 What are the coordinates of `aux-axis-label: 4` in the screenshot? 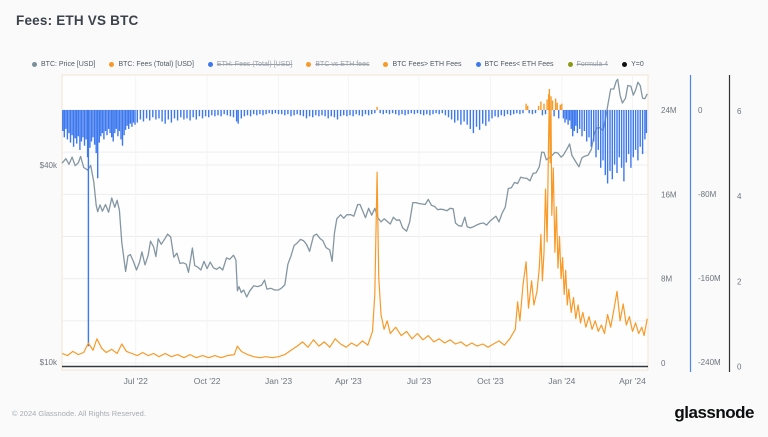 It's located at (739, 196).